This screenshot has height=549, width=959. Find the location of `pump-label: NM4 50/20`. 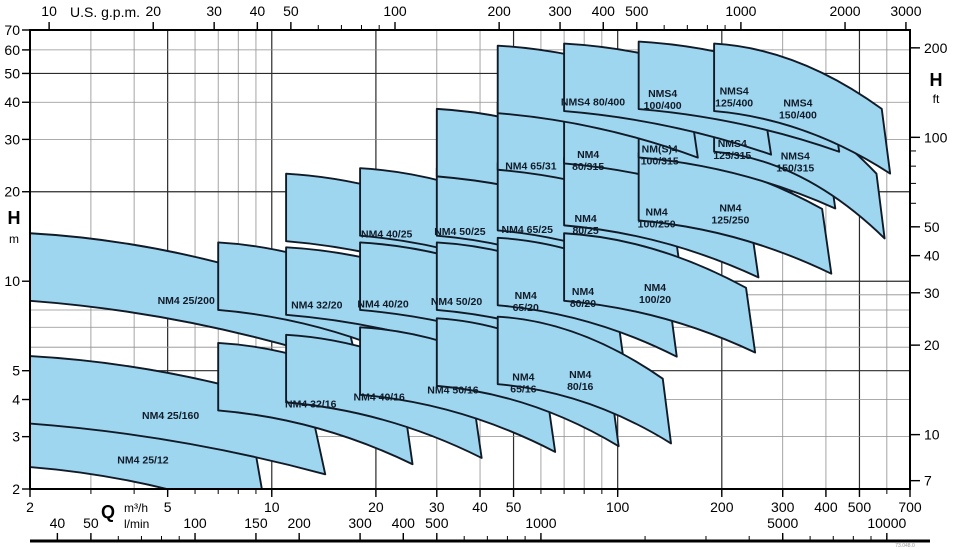

pump-label: NM4 50/20 is located at coordinates (457, 302).